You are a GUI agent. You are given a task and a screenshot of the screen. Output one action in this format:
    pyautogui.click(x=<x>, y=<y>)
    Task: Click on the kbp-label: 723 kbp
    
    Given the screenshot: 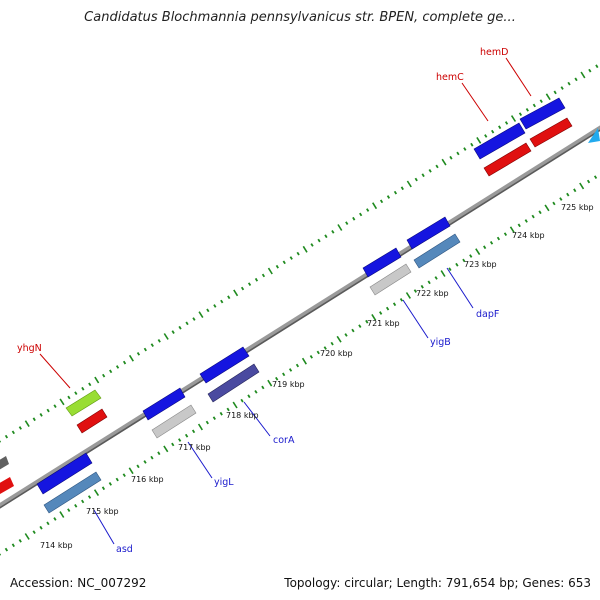 What is the action you would take?
    pyautogui.click(x=480, y=264)
    